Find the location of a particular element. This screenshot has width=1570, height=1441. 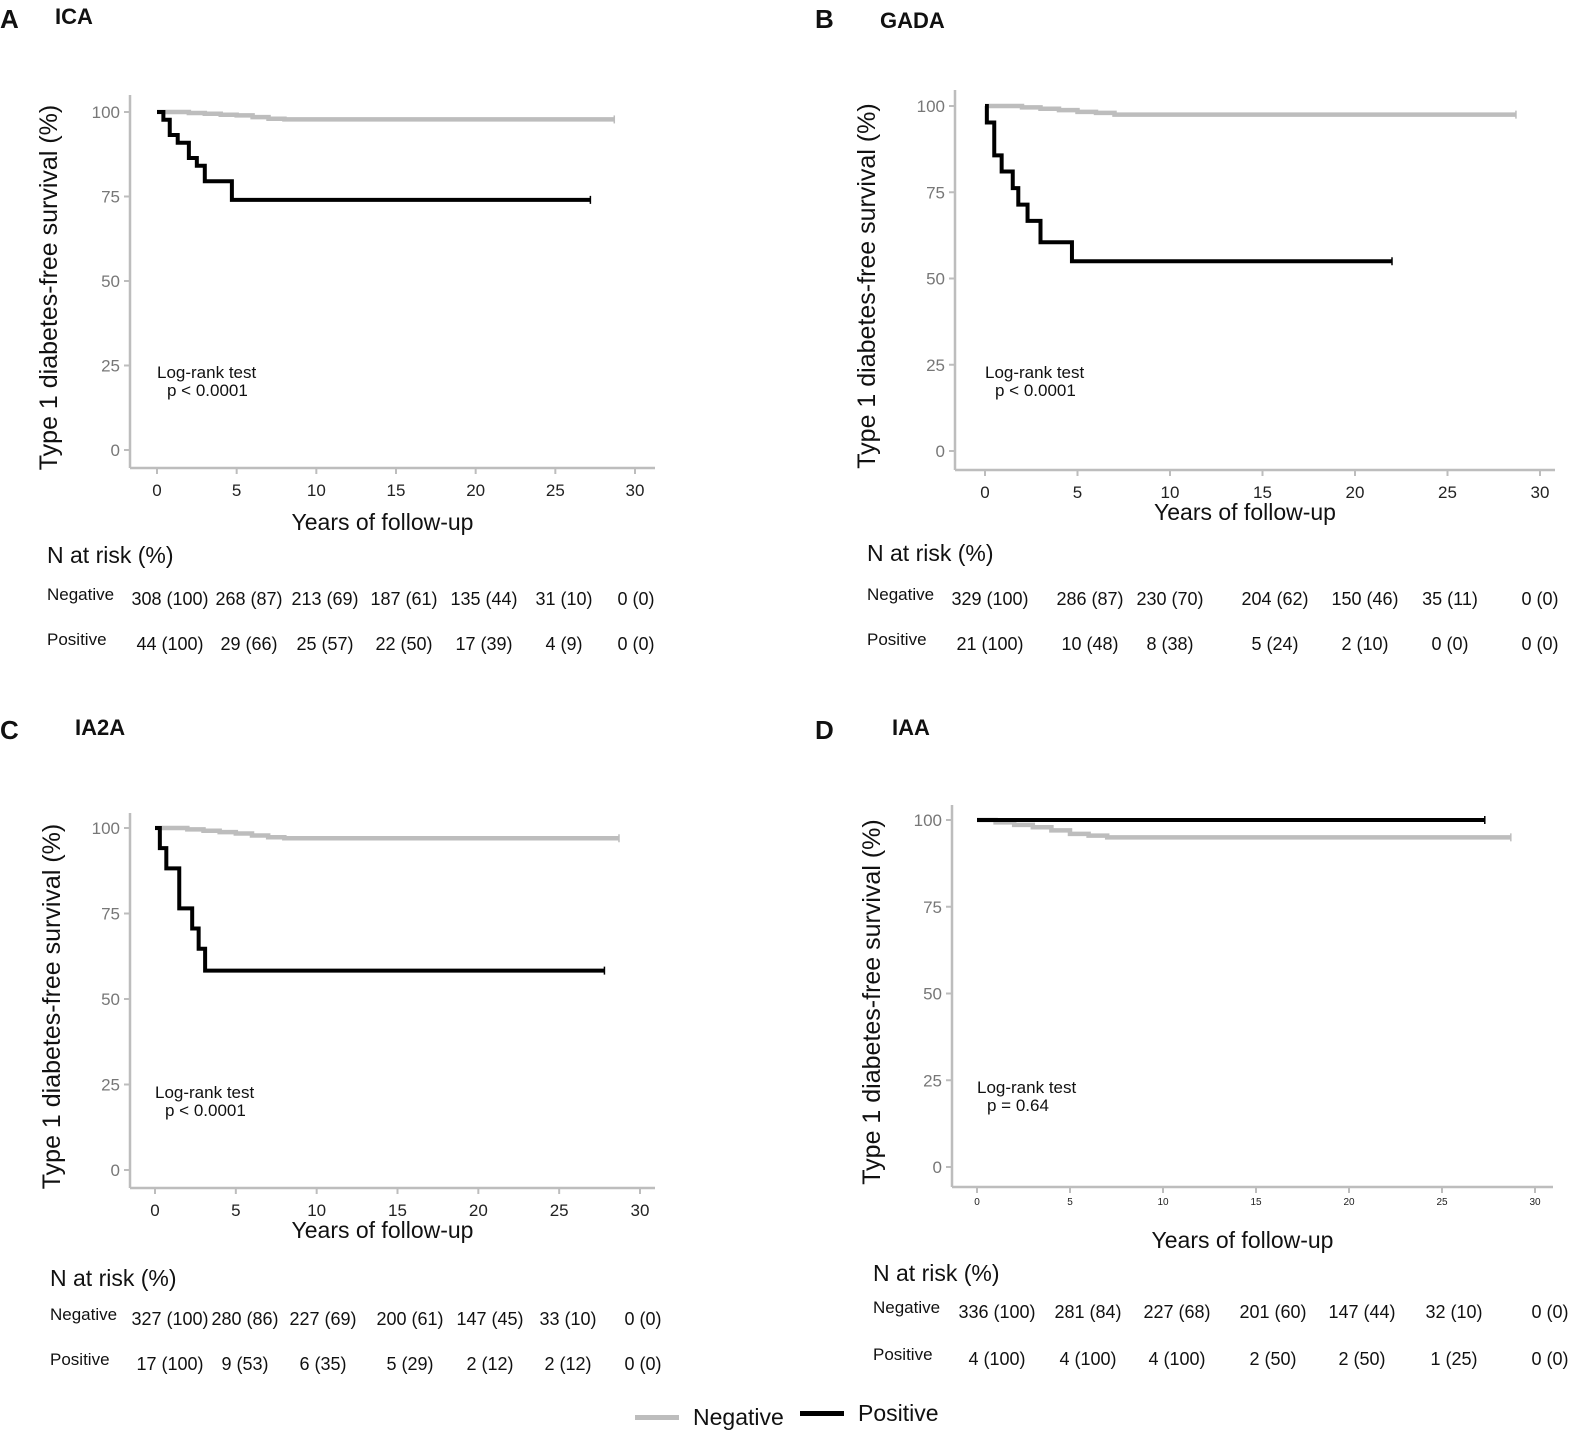

risk-cell: 1 (25) is located at coordinates (1454, 1359).